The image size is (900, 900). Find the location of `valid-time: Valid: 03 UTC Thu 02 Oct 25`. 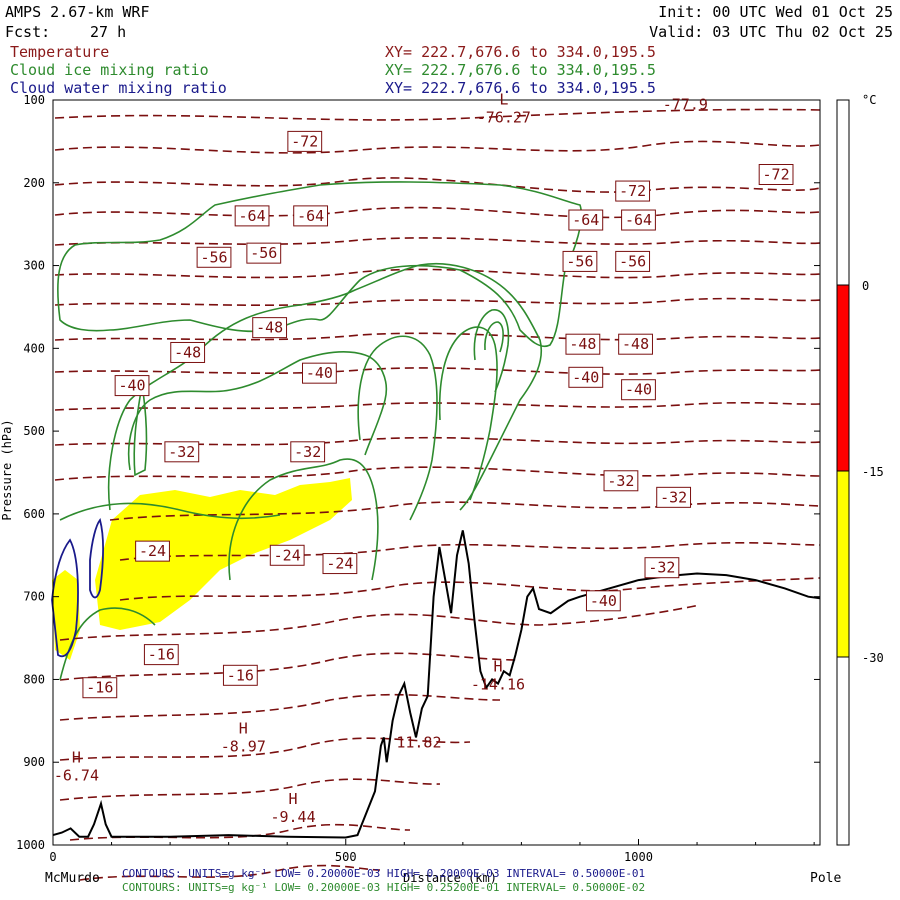

valid-time: Valid: 03 UTC Thu 02 Oct 25 is located at coordinates (771, 32).